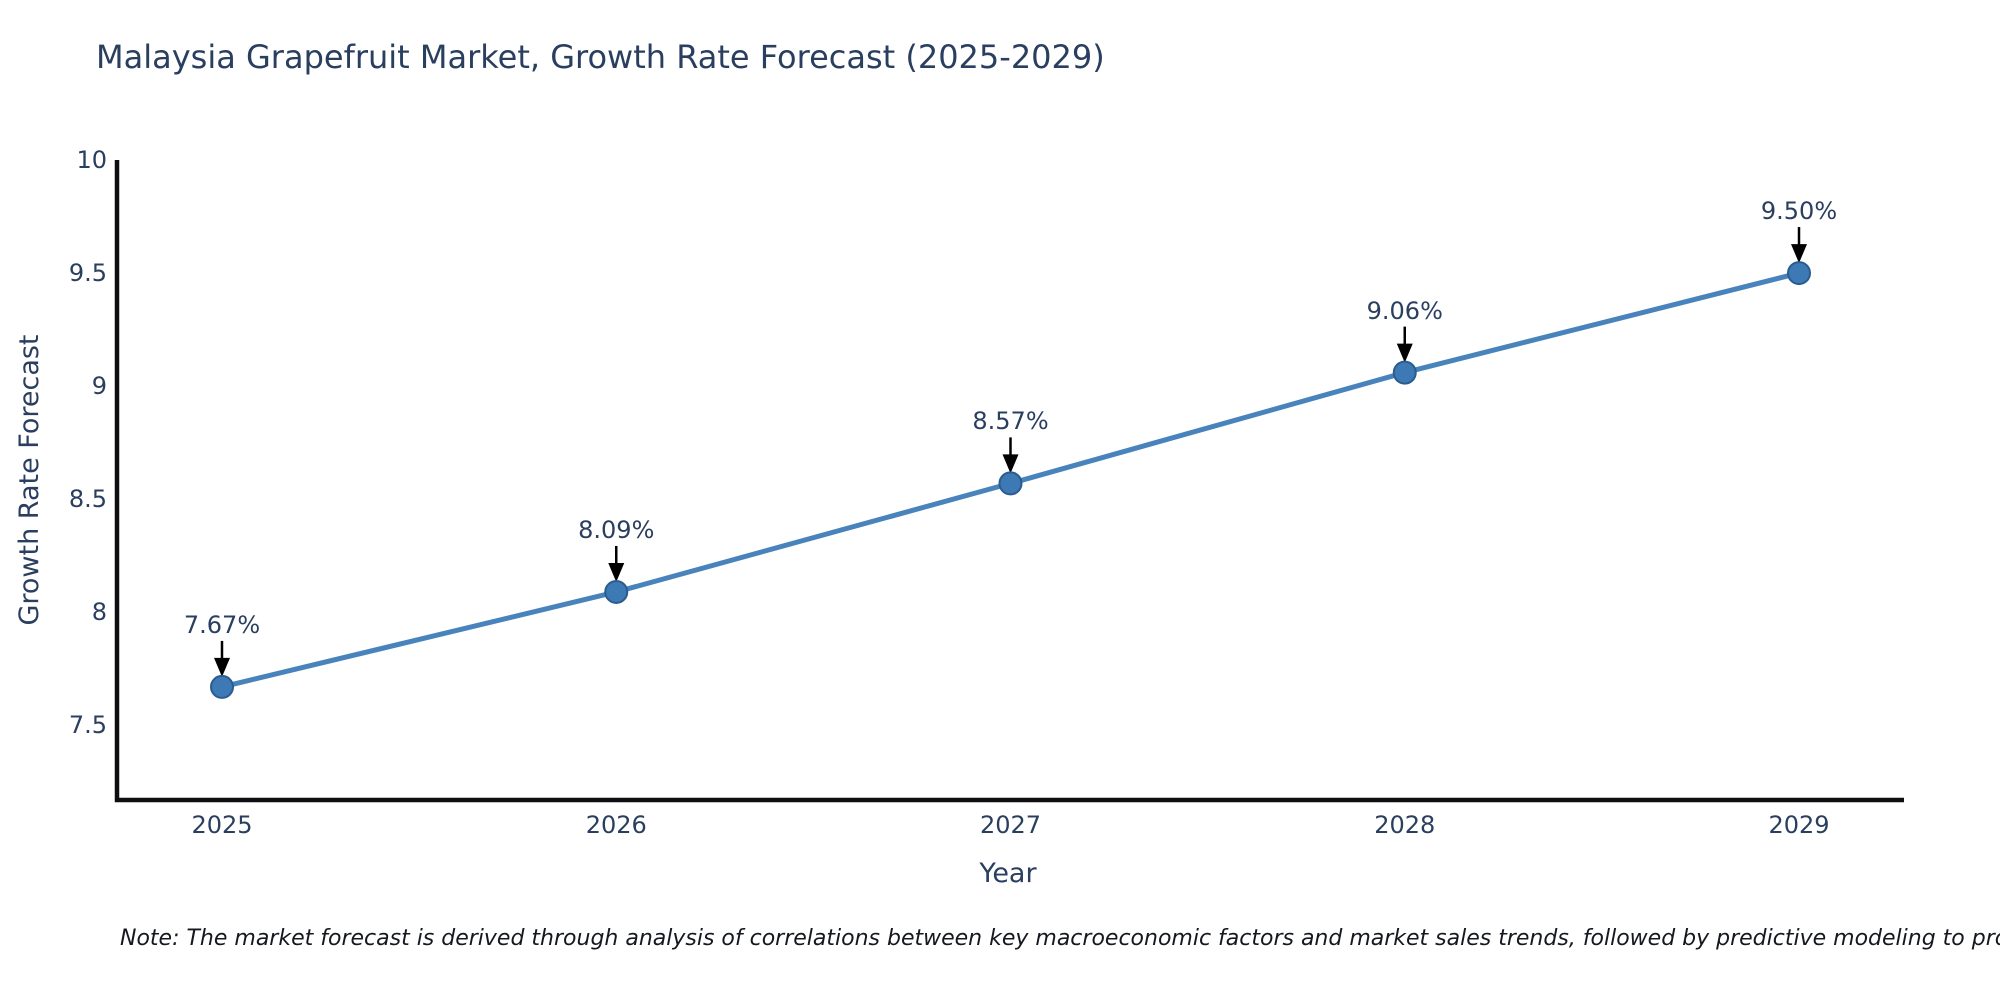 This screenshot has height=1000, width=2000. Describe the element at coordinates (1799, 825) in the screenshot. I see `x-tick-label: 2029` at that location.